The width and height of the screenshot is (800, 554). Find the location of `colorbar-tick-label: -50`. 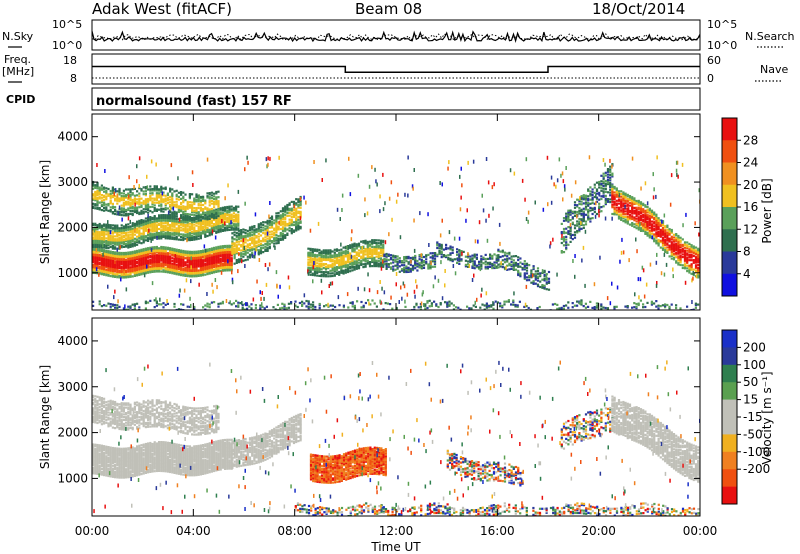

colorbar-tick-label: -50 is located at coordinates (753, 434).